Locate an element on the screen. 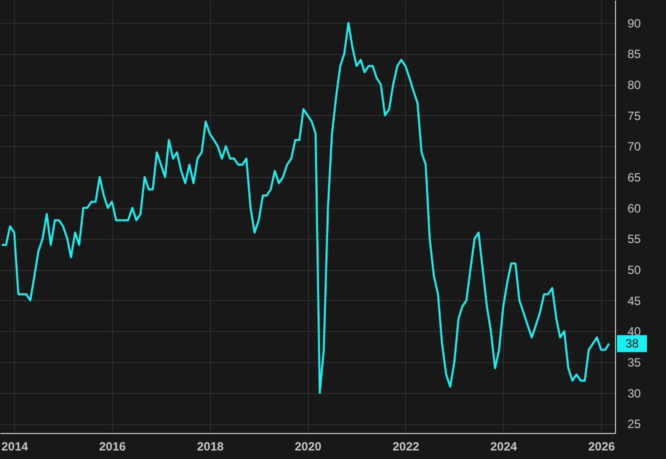 The width and height of the screenshot is (666, 459). y-tick-label: 85 is located at coordinates (635, 54).